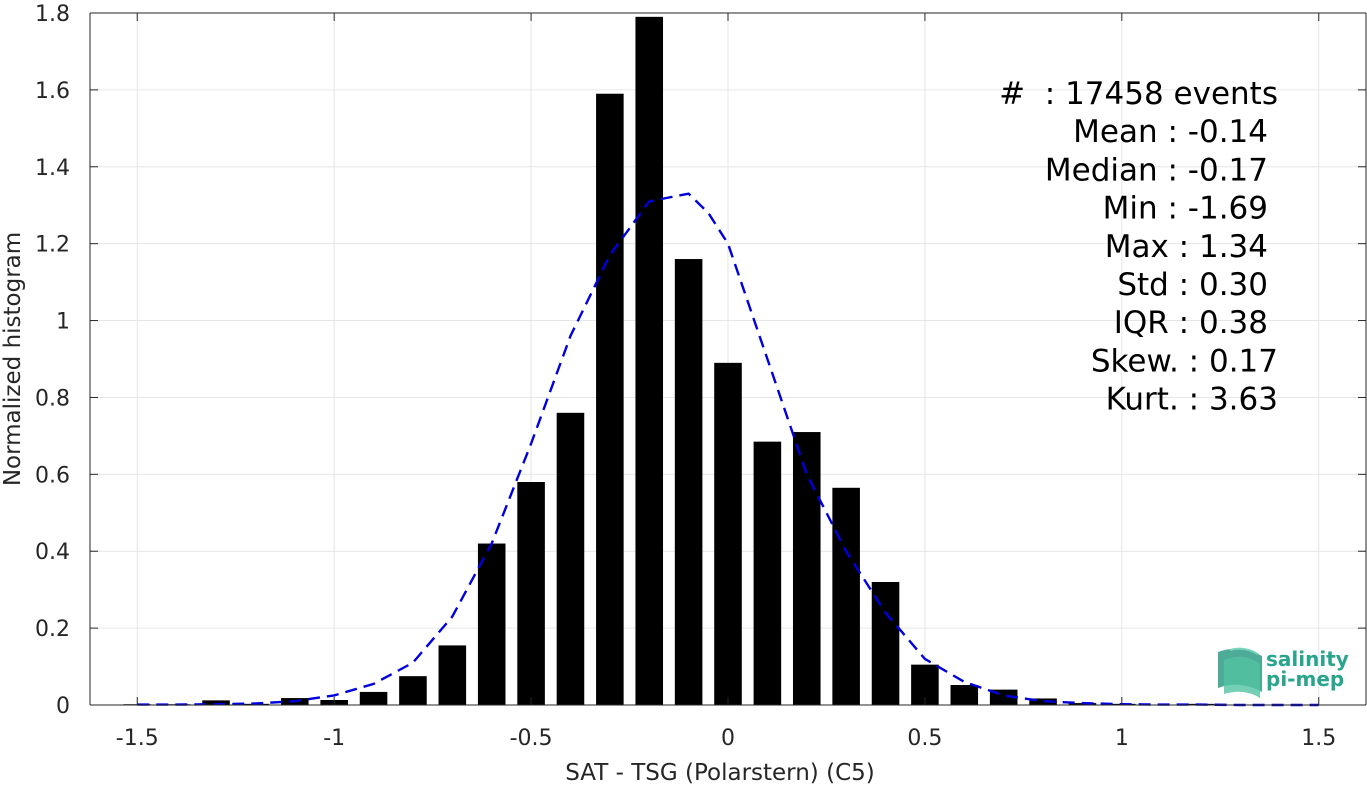 The height and width of the screenshot is (785, 1367). I want to click on stat-line: Min : -1.69, so click(1185, 209).